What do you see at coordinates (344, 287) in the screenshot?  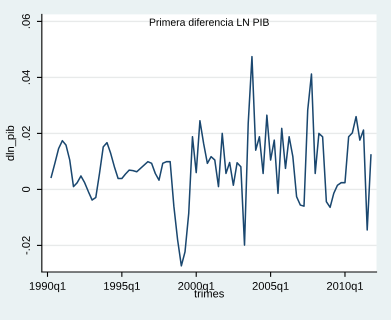 I see `x-tick-label: 2010q1` at bounding box center [344, 287].